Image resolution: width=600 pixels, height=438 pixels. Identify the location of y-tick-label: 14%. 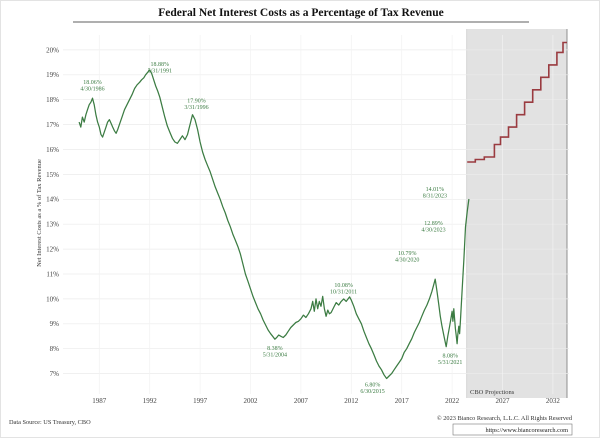
(52, 200).